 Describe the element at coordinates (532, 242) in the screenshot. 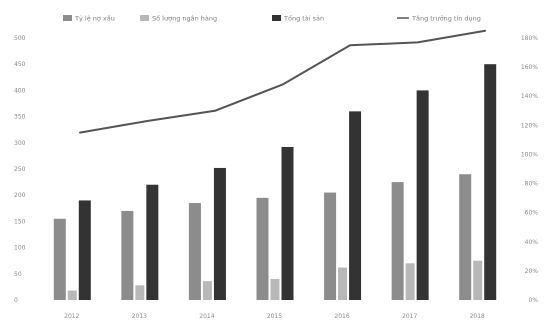

I see `right-tick-label: 40%` at that location.